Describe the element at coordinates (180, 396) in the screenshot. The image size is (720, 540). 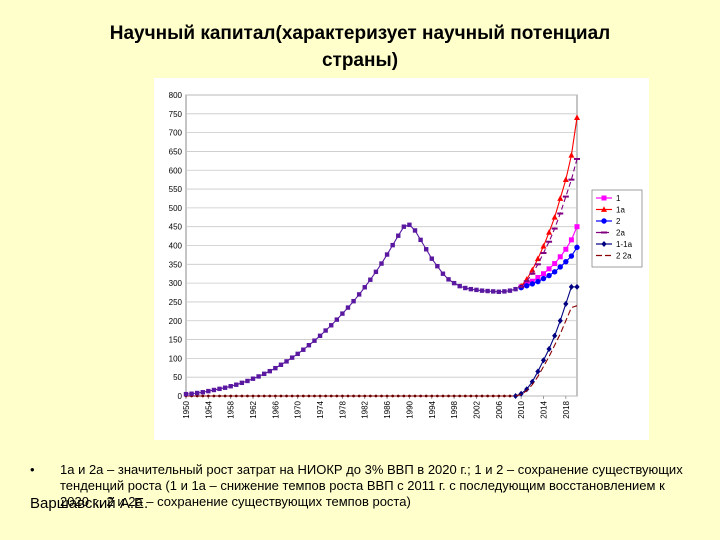
I see `y-tick-label: 0` at that location.